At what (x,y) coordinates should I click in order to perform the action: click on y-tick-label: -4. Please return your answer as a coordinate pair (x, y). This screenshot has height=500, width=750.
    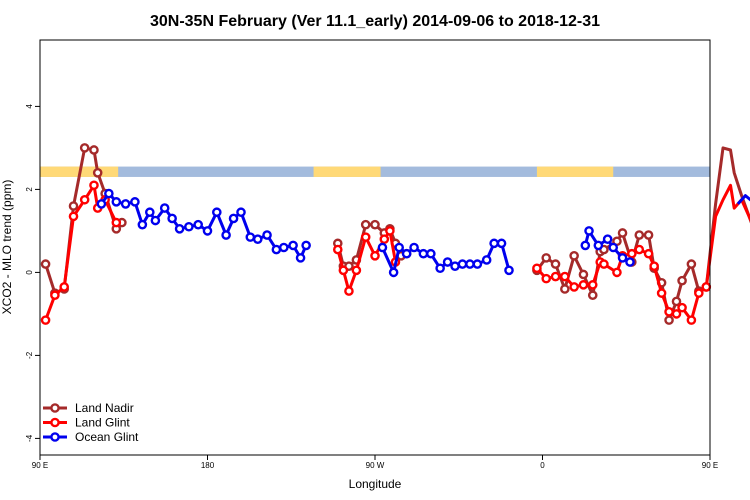
    Looking at the image, I should click on (29, 438).